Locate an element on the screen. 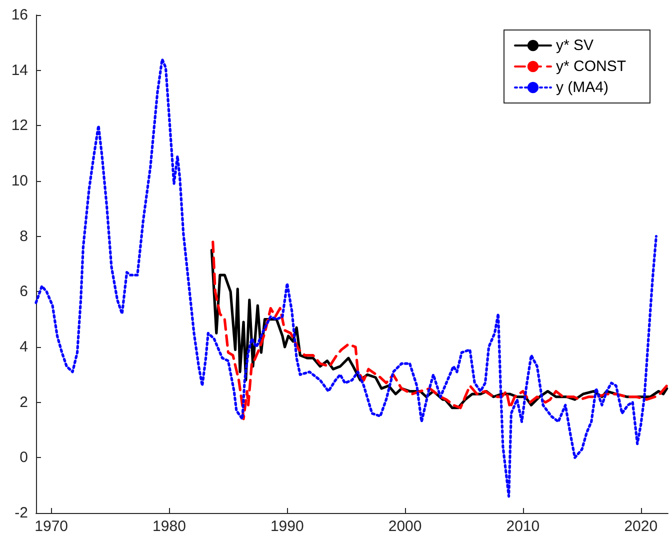  y-tick-label: 4 is located at coordinates (24, 347).